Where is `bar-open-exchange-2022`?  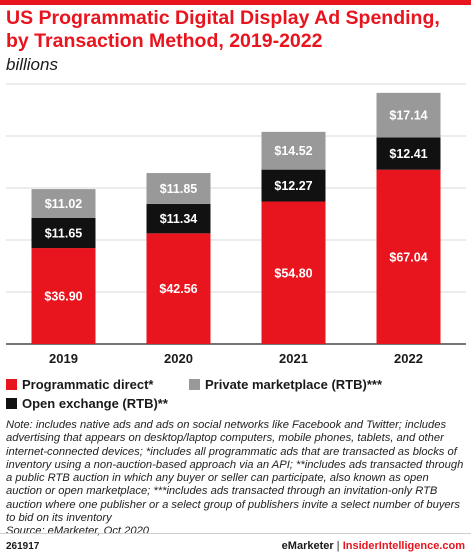 bar-open-exchange-2022 is located at coordinates (408, 153).